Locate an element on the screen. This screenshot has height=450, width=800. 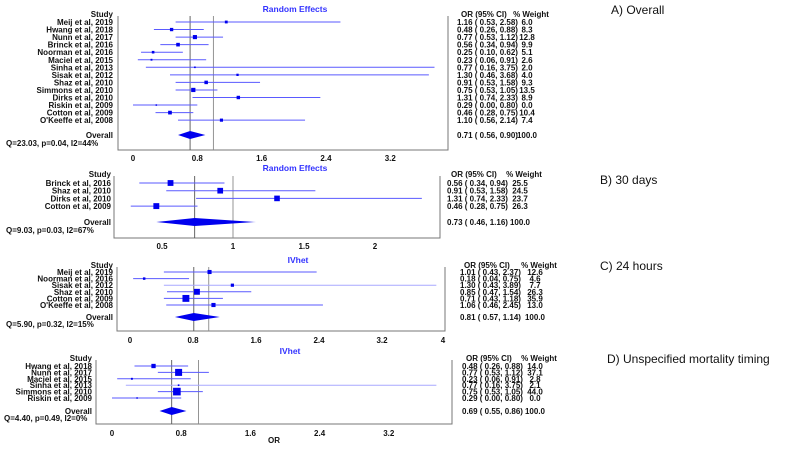
study-or-ci: 0.23 ( 0.06, 0.91) is located at coordinates (492, 379).